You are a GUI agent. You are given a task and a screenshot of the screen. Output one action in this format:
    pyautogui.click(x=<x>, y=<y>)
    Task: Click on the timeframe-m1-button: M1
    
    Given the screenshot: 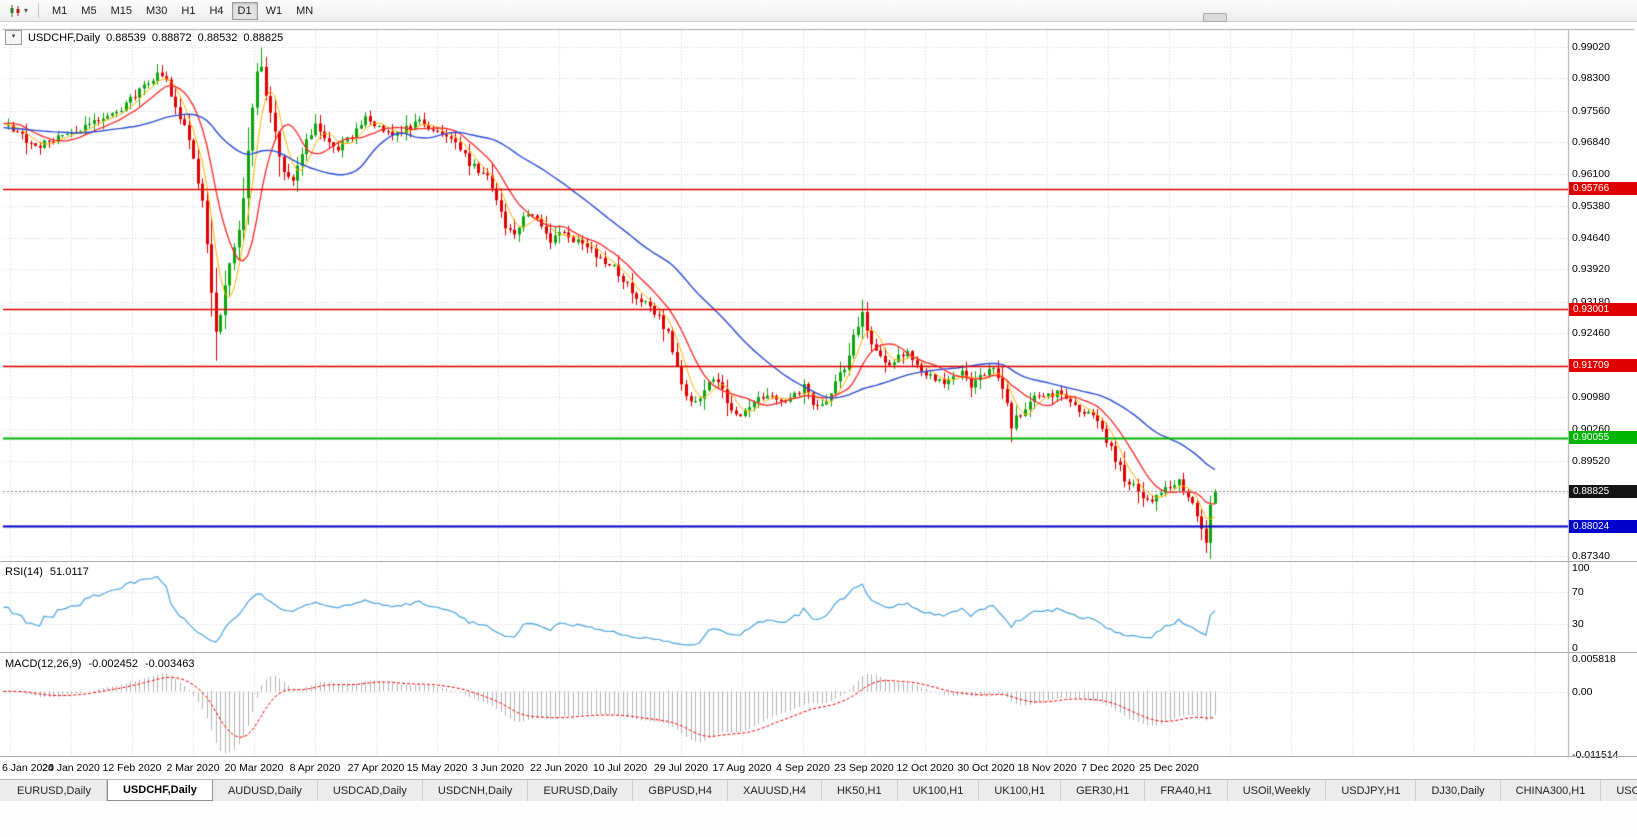 What is the action you would take?
    pyautogui.click(x=59, y=11)
    